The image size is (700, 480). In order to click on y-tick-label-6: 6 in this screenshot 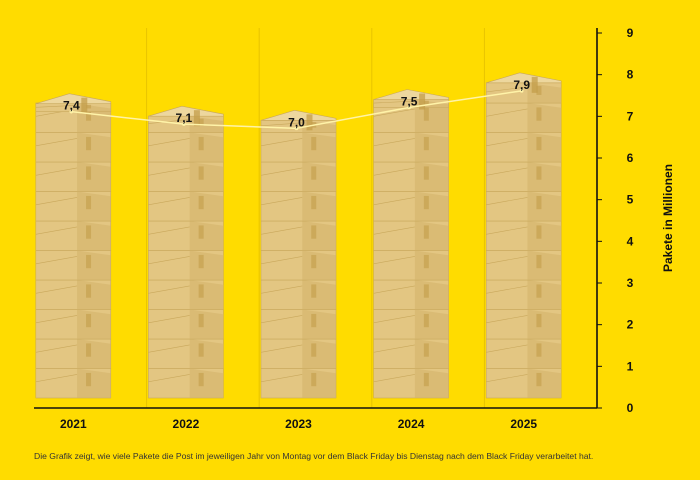, I will do `click(630, 158)`.